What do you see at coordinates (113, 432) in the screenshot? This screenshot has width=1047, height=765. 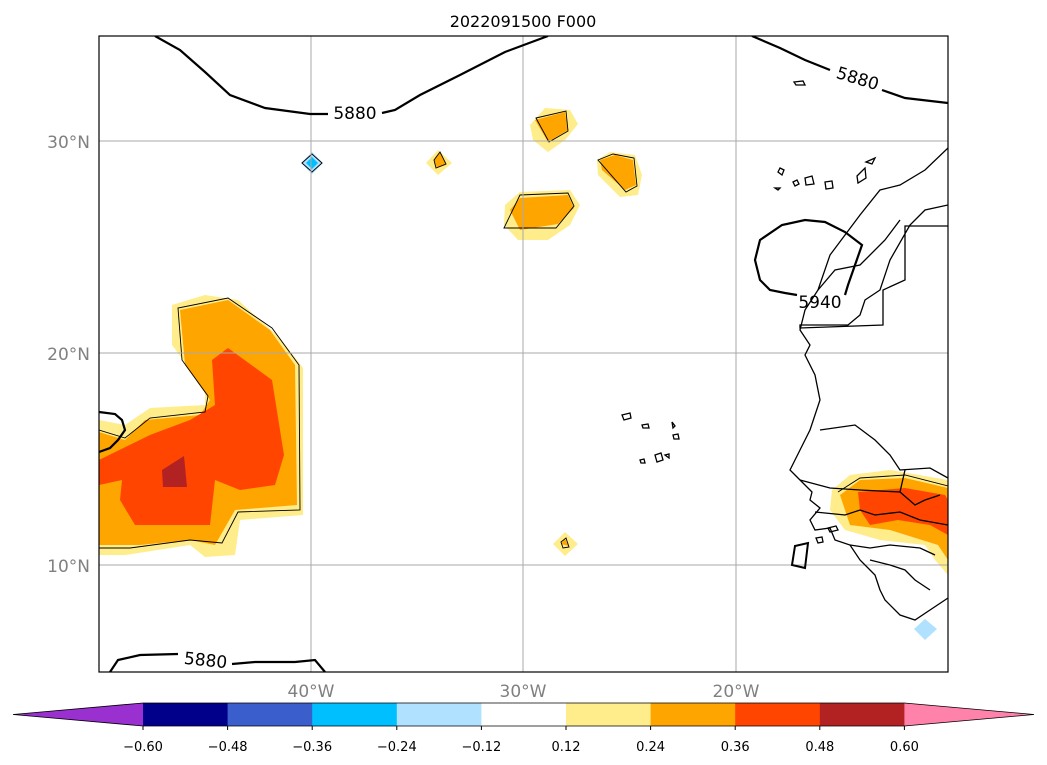 I see `contour-5880-south-a` at bounding box center [113, 432].